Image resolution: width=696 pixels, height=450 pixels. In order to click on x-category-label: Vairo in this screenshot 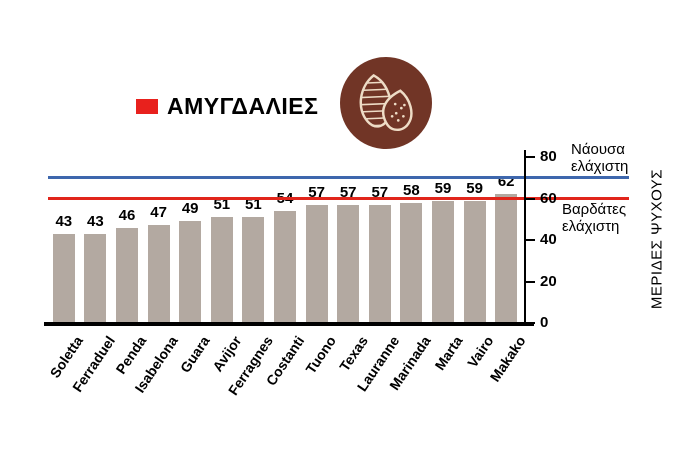, I will do `click(480, 352)`.